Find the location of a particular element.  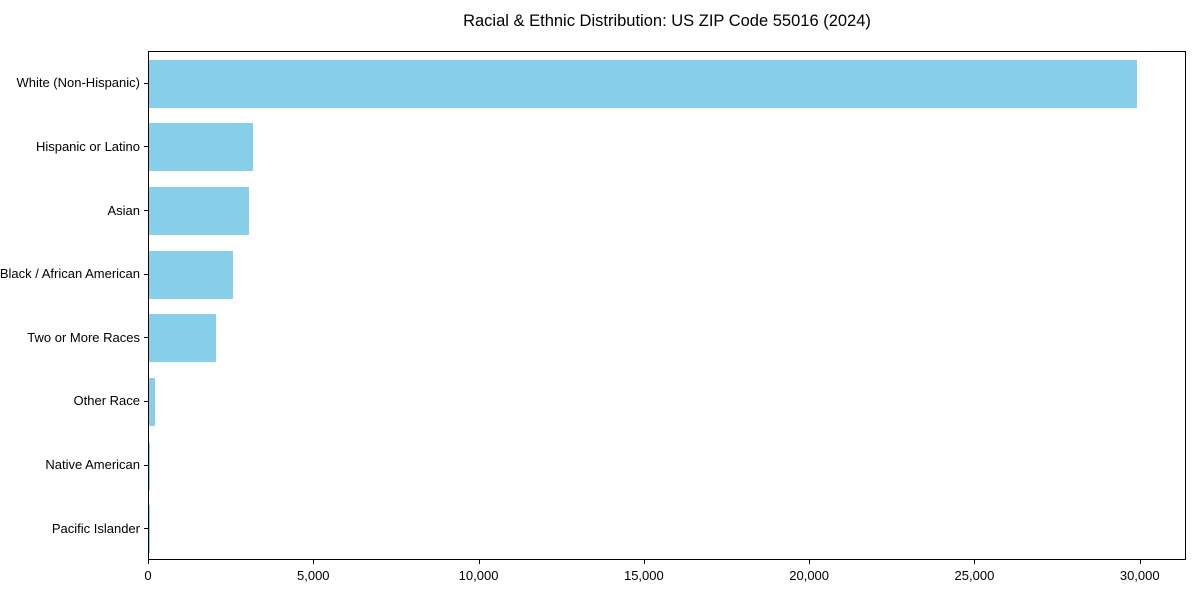

y-tick-label: Black / African American is located at coordinates (70, 273).